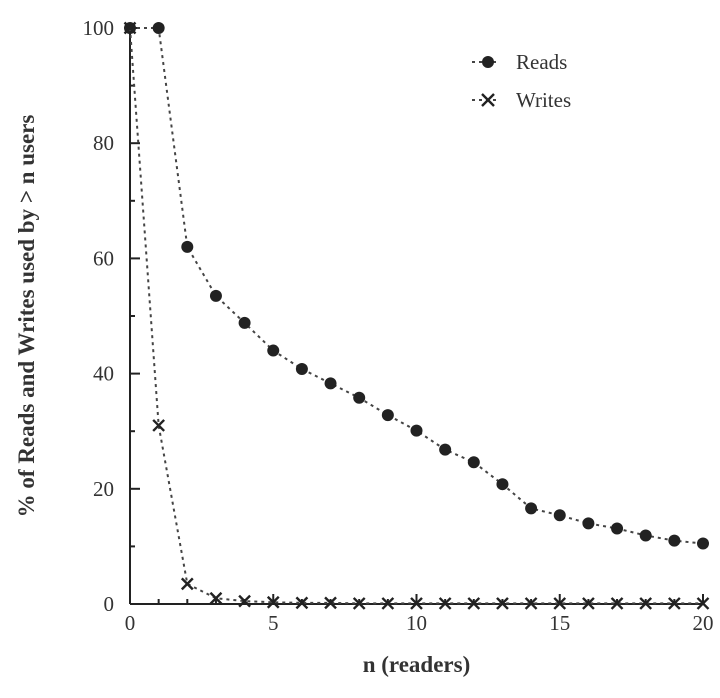  I want to click on legend-item-reads: Reads, so click(519, 62).